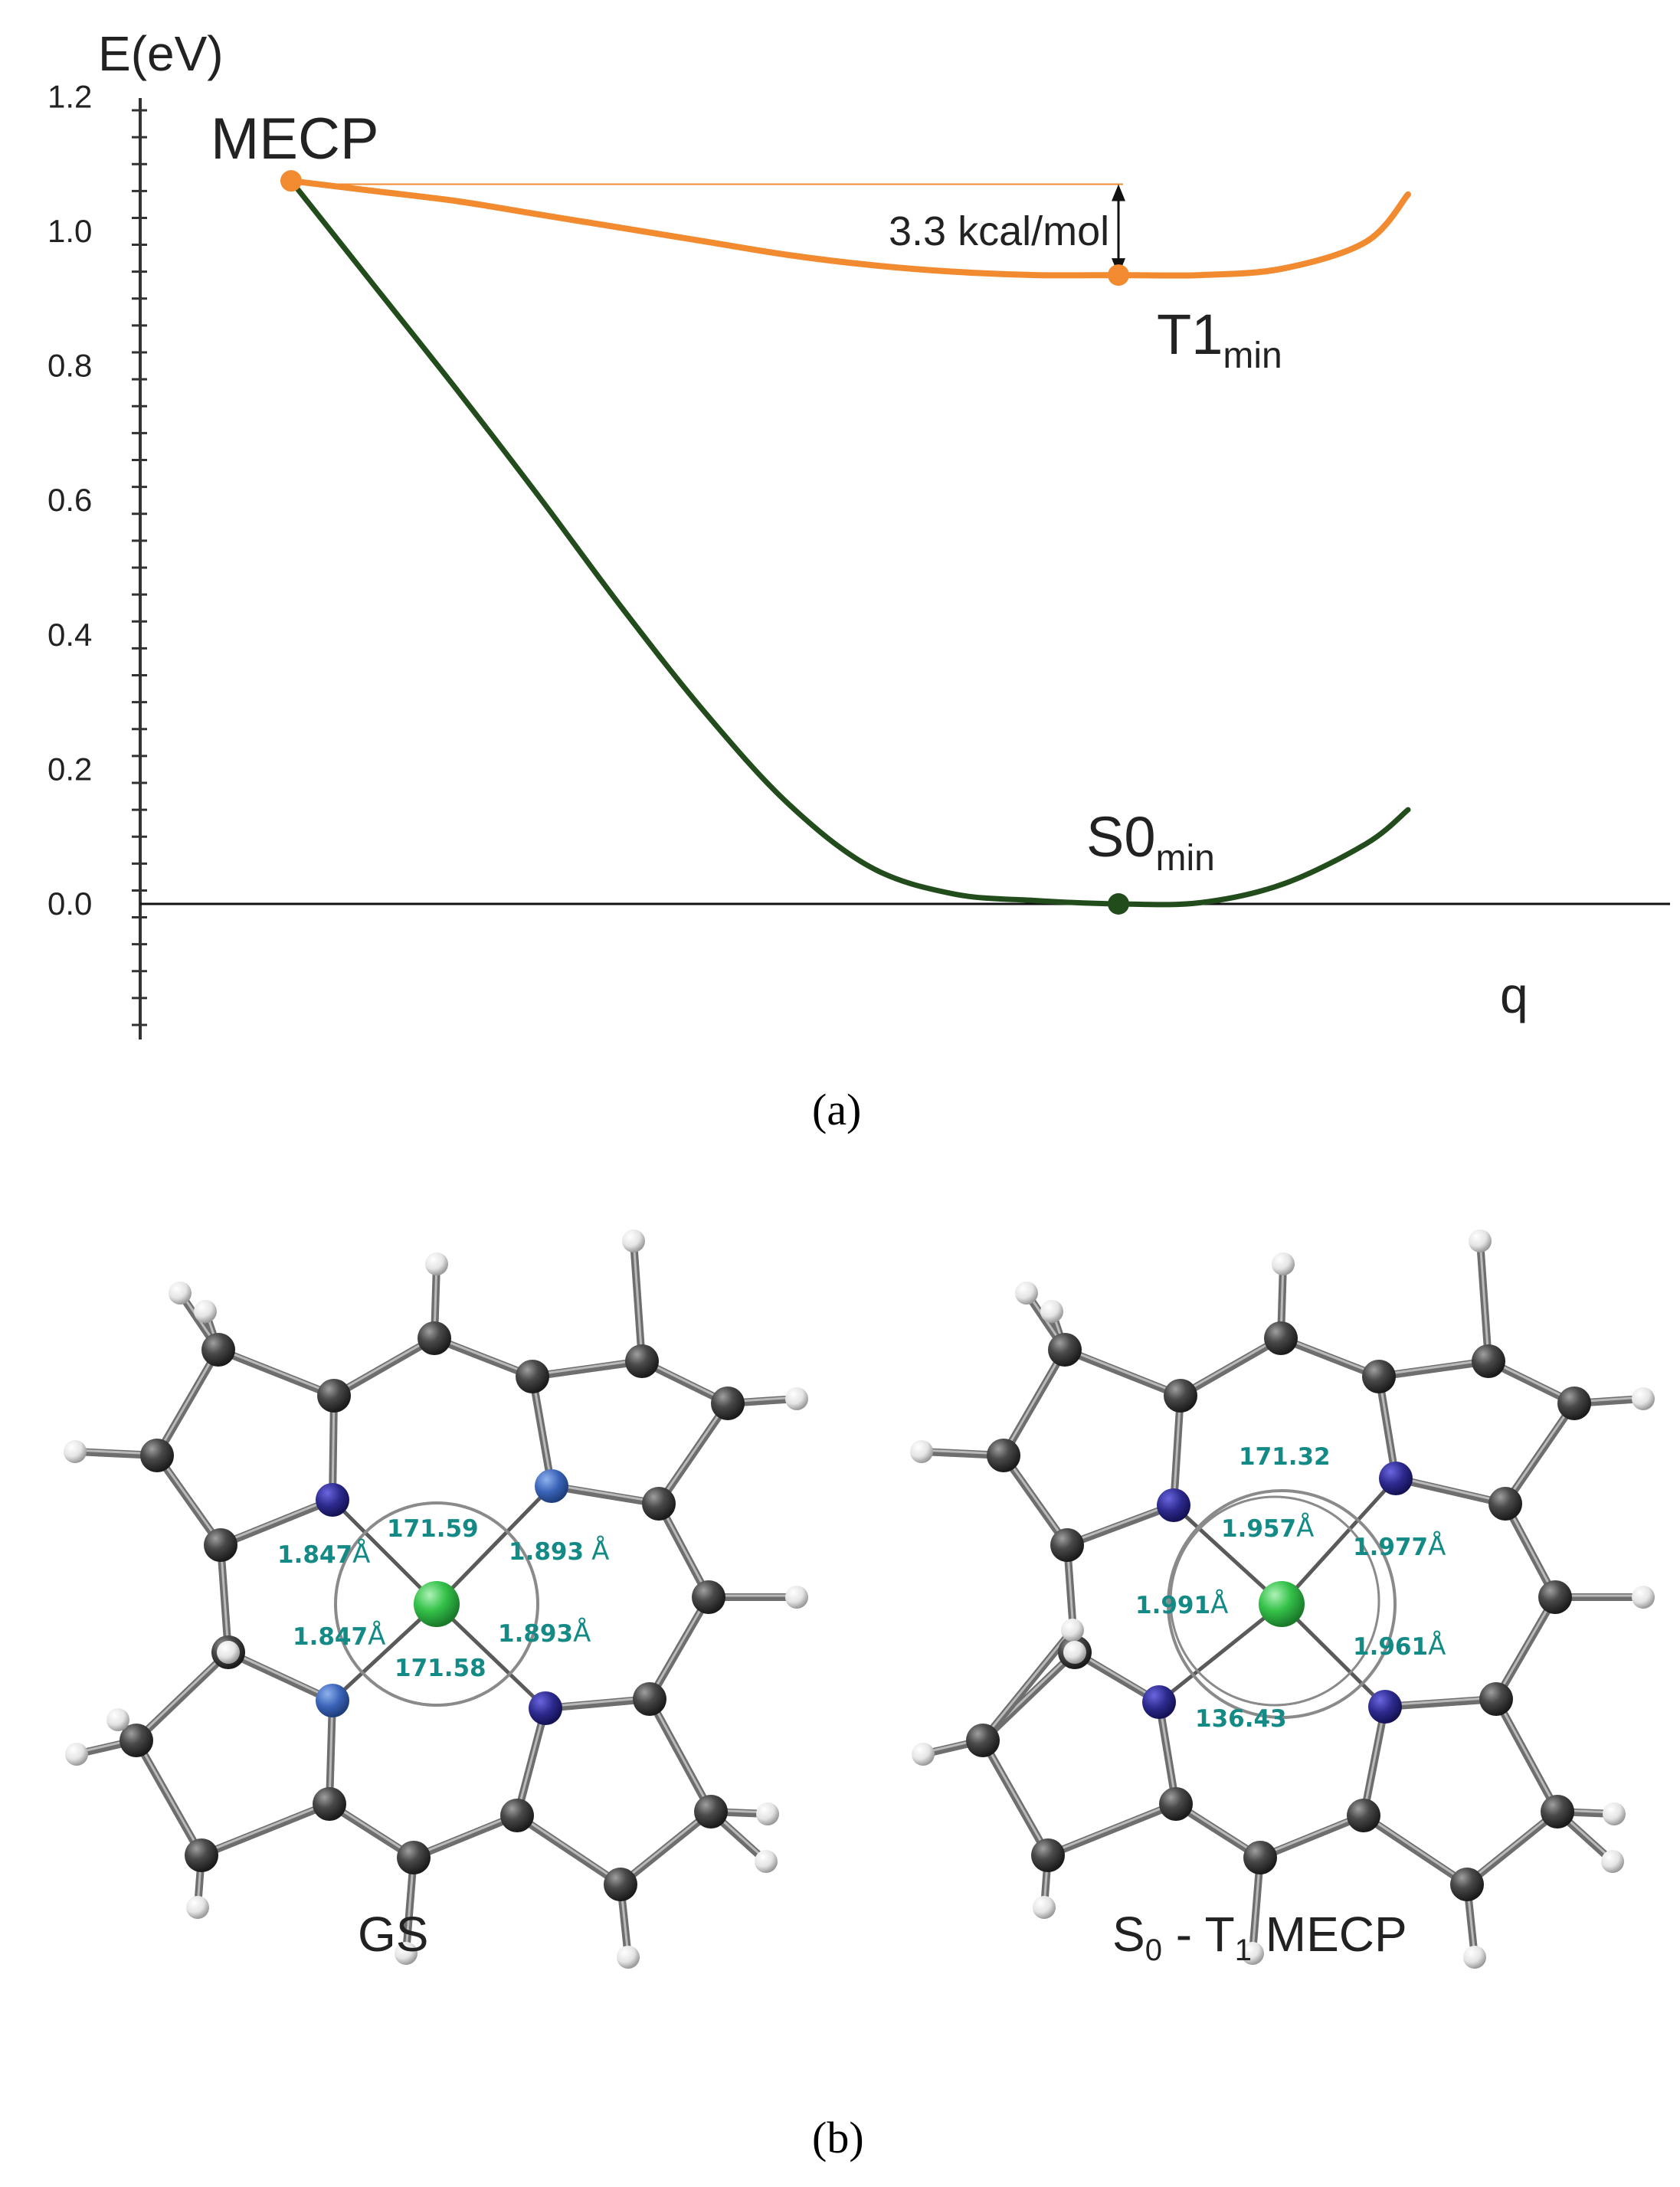  I want to click on t1-min-label: T1min, so click(1219, 339).